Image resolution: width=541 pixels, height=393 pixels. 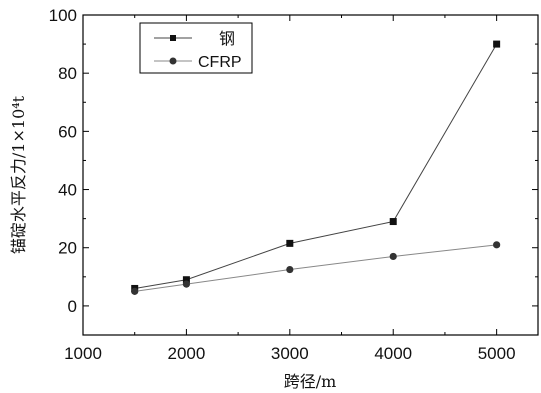 What do you see at coordinates (18, 174) in the screenshot?
I see `y-axis-title: 锚碇水平反力/1×10⁴t` at bounding box center [18, 174].